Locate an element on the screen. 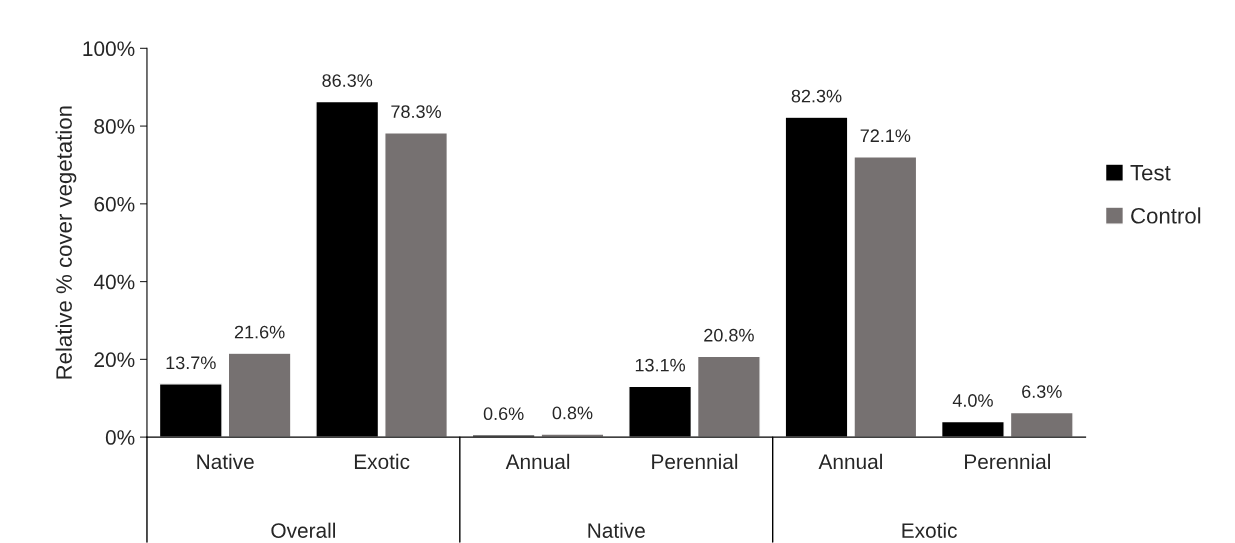 Image resolution: width=1235 pixels, height=543 pixels. legend-label: Test is located at coordinates (1150, 173).